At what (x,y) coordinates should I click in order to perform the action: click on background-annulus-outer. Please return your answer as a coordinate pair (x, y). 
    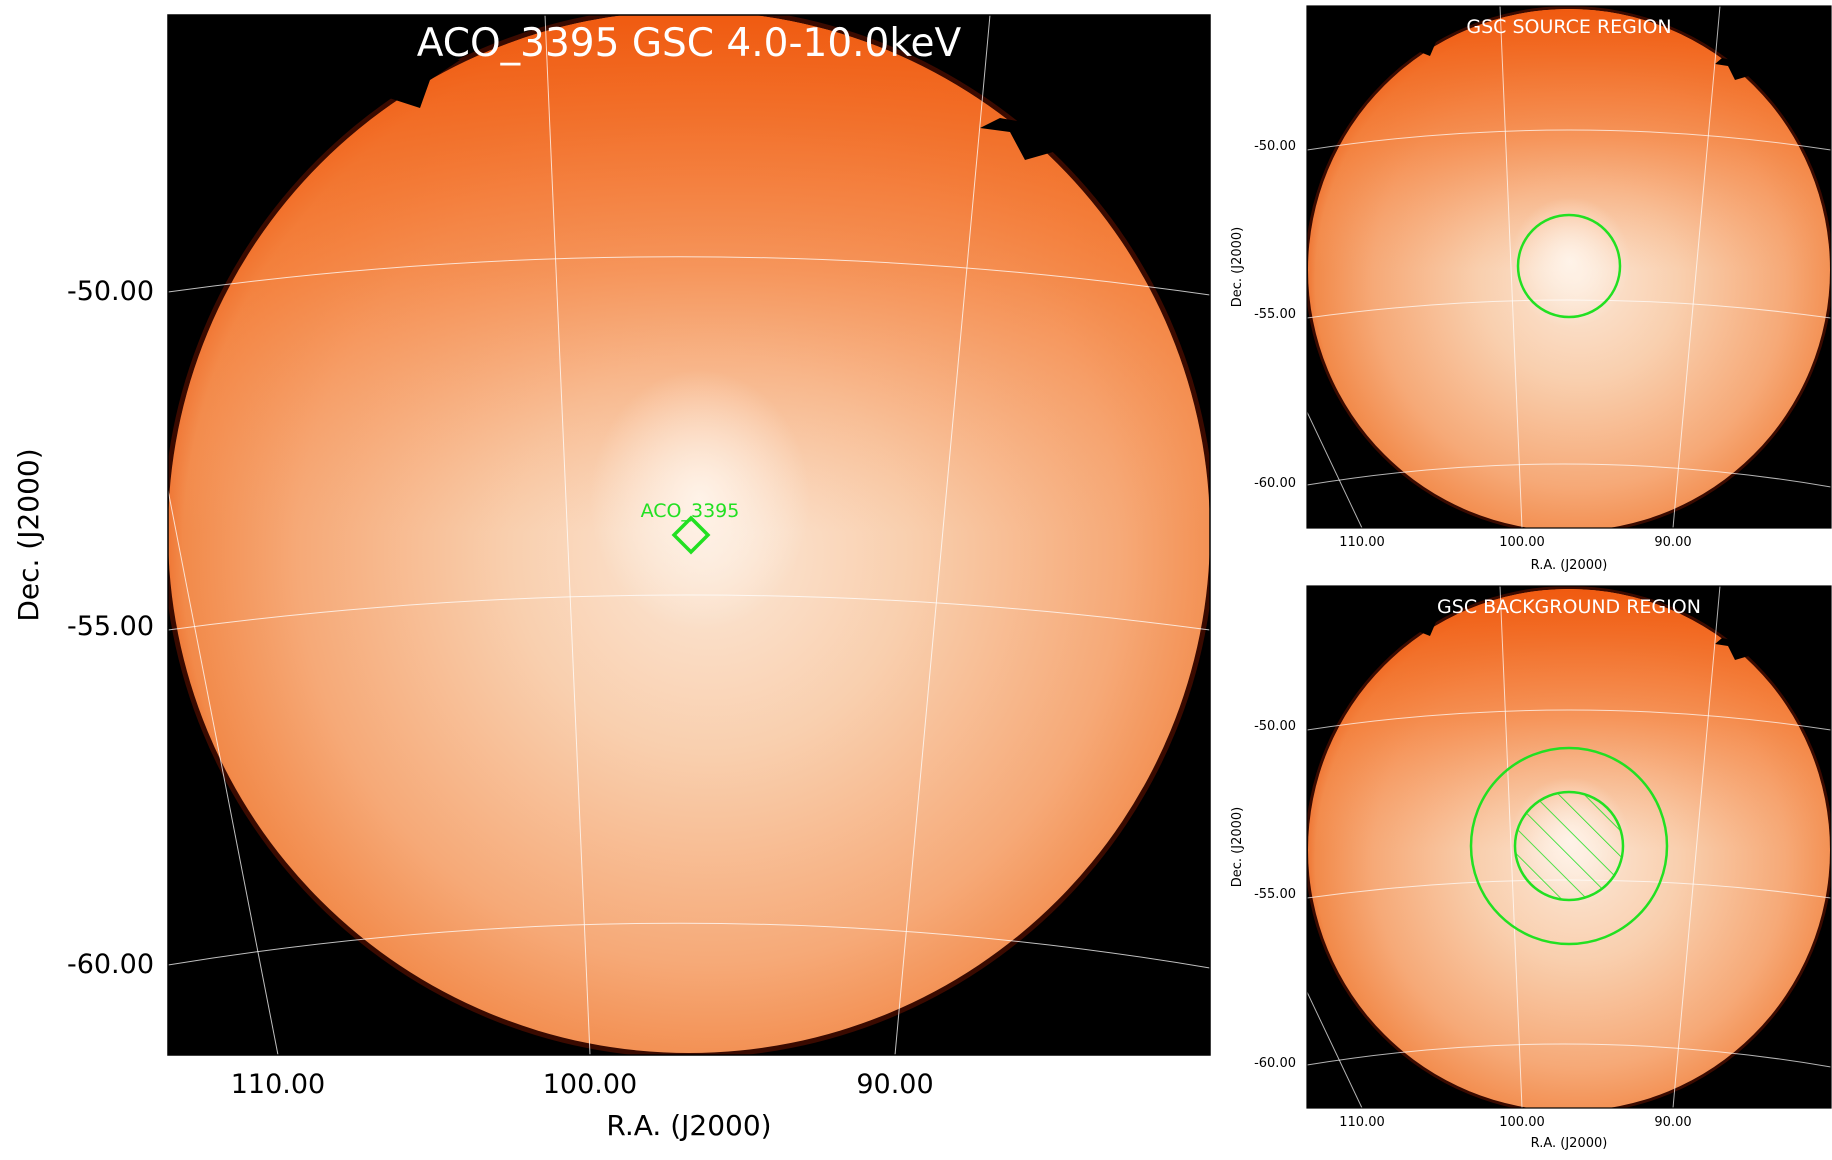
    Looking at the image, I should click on (1569, 846).